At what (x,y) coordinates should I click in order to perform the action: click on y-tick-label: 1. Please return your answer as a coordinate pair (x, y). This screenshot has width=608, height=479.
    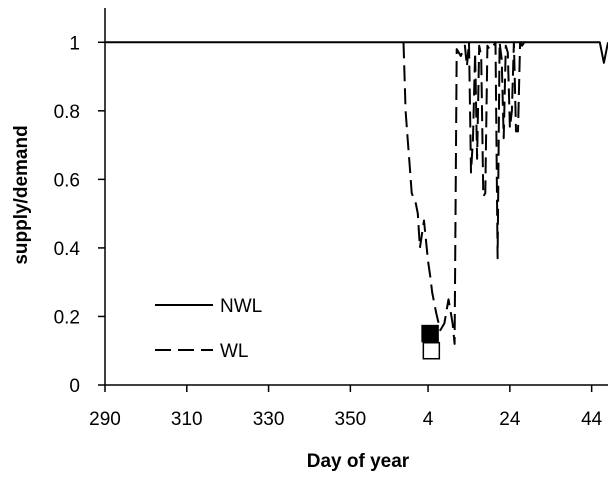
    Looking at the image, I should click on (74, 43).